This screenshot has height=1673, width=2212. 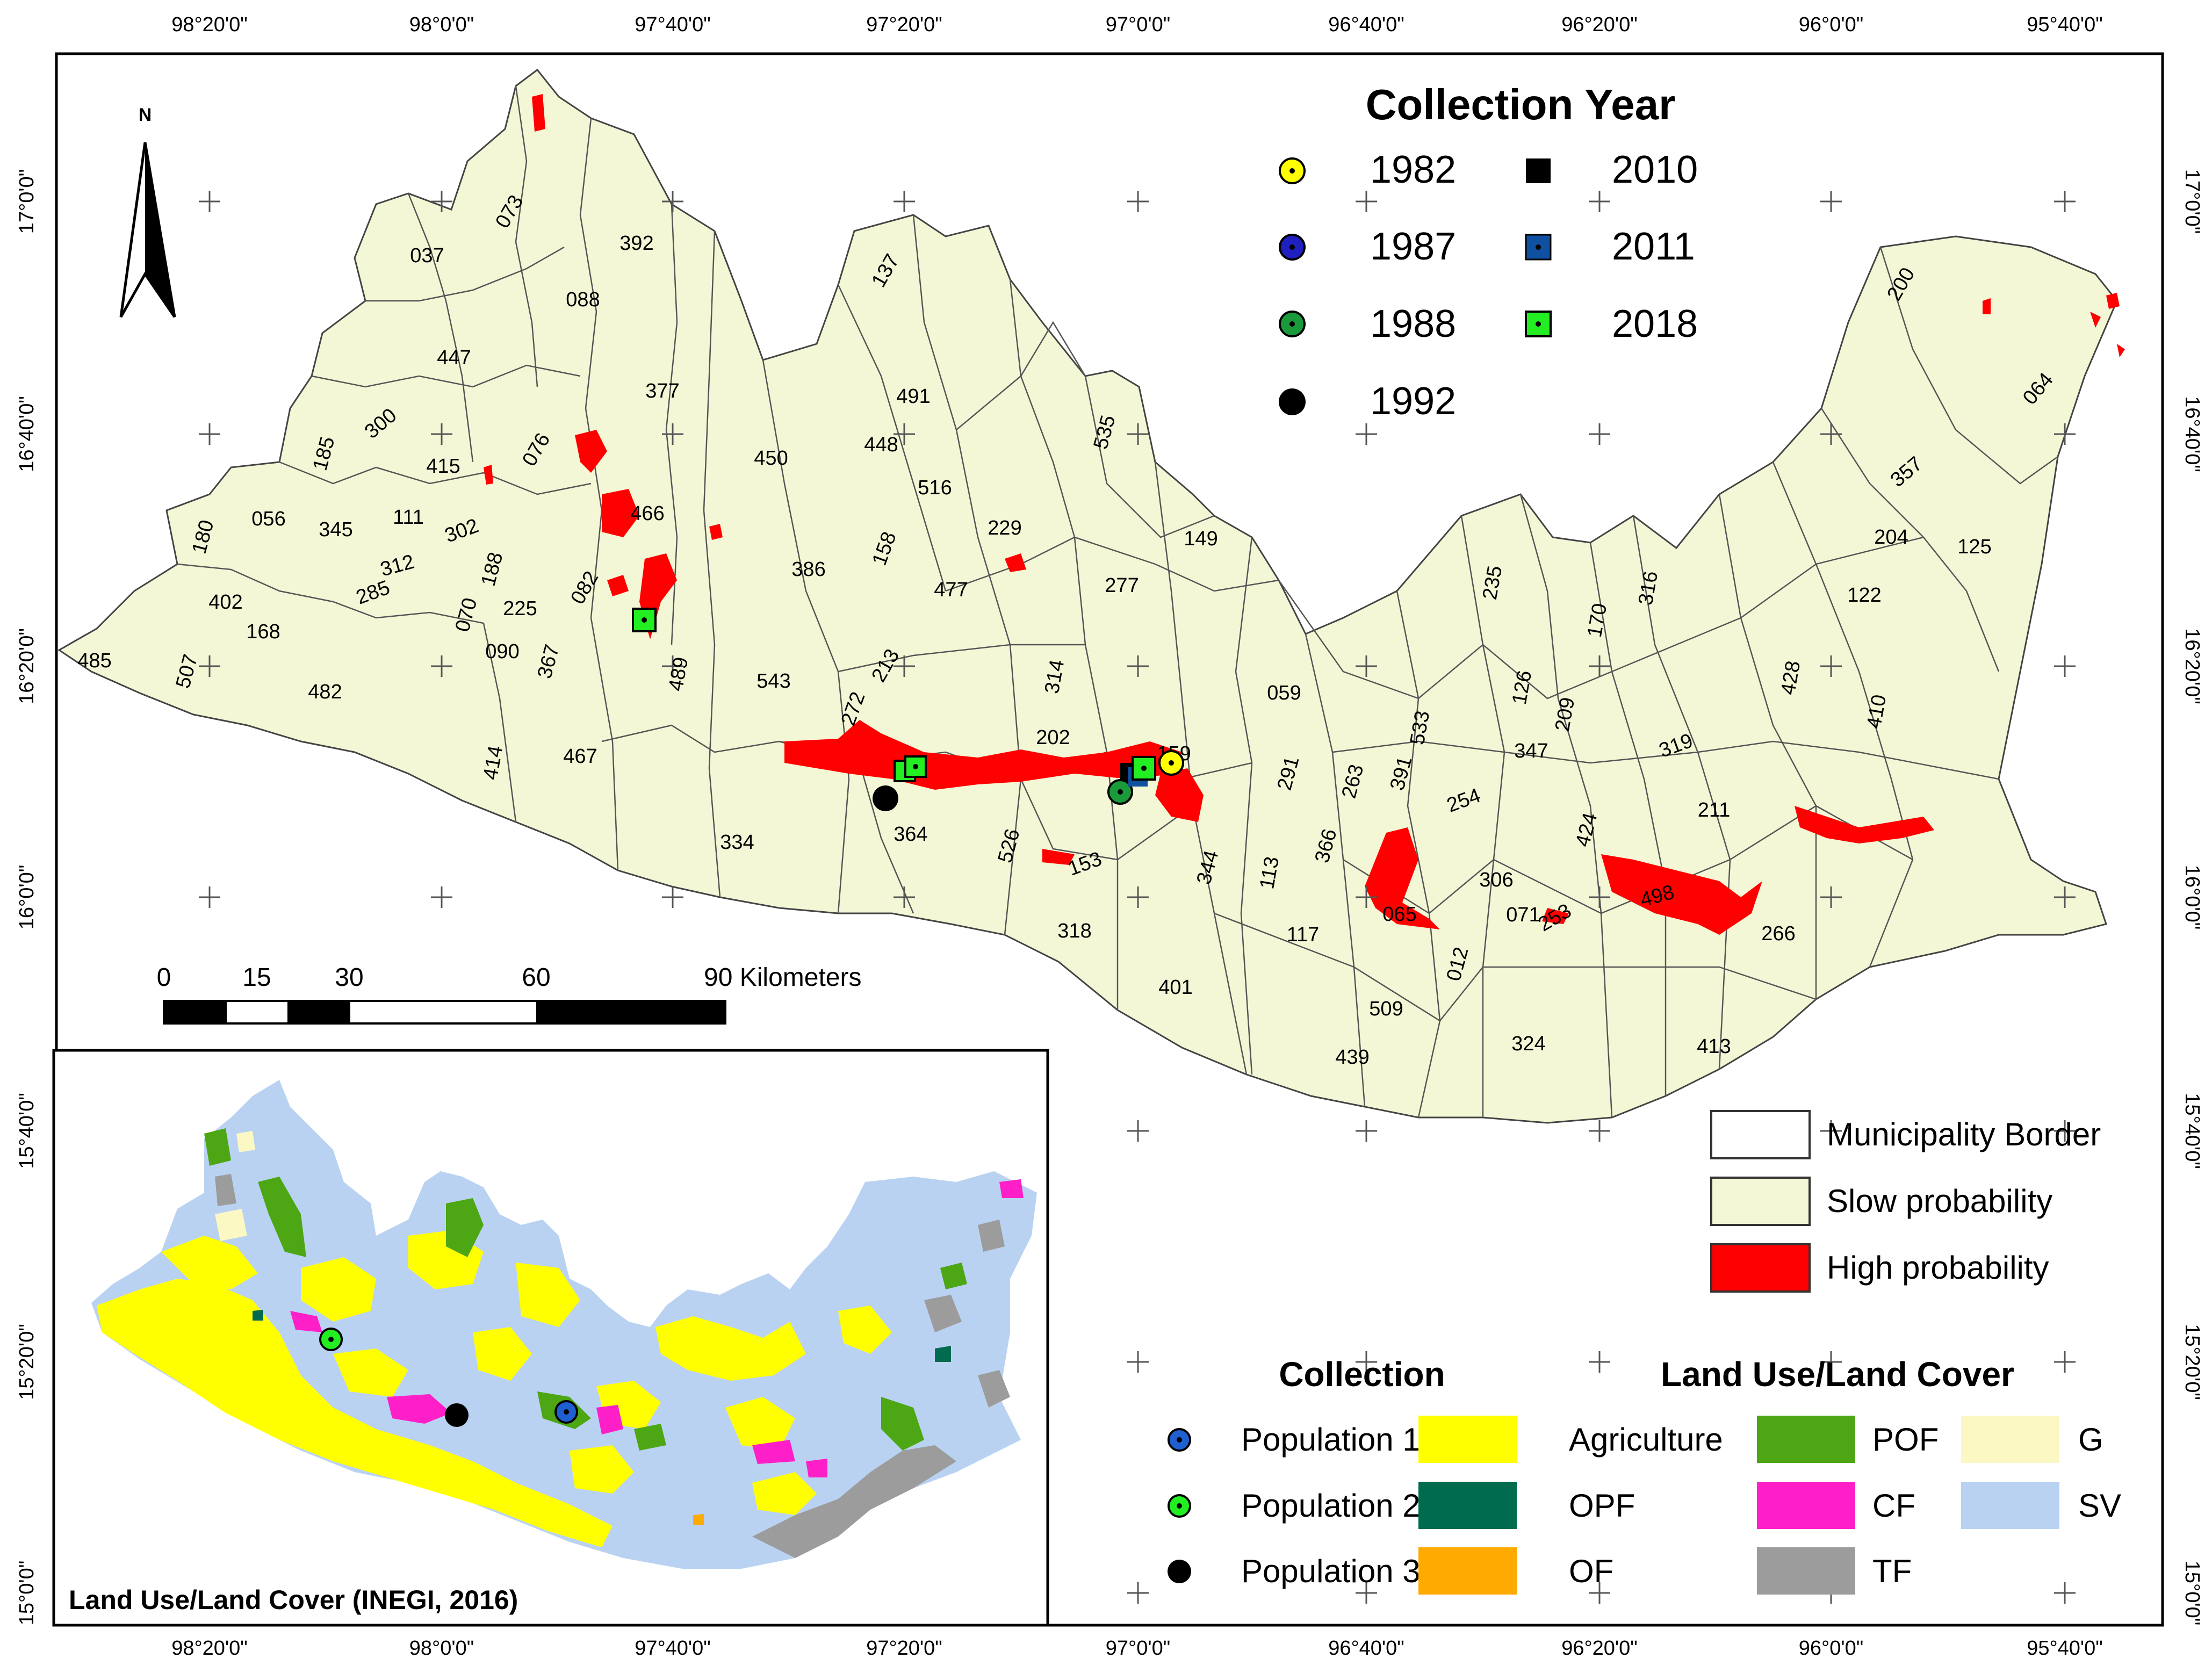 I want to click on municipality-code: 122, so click(x=1864, y=595).